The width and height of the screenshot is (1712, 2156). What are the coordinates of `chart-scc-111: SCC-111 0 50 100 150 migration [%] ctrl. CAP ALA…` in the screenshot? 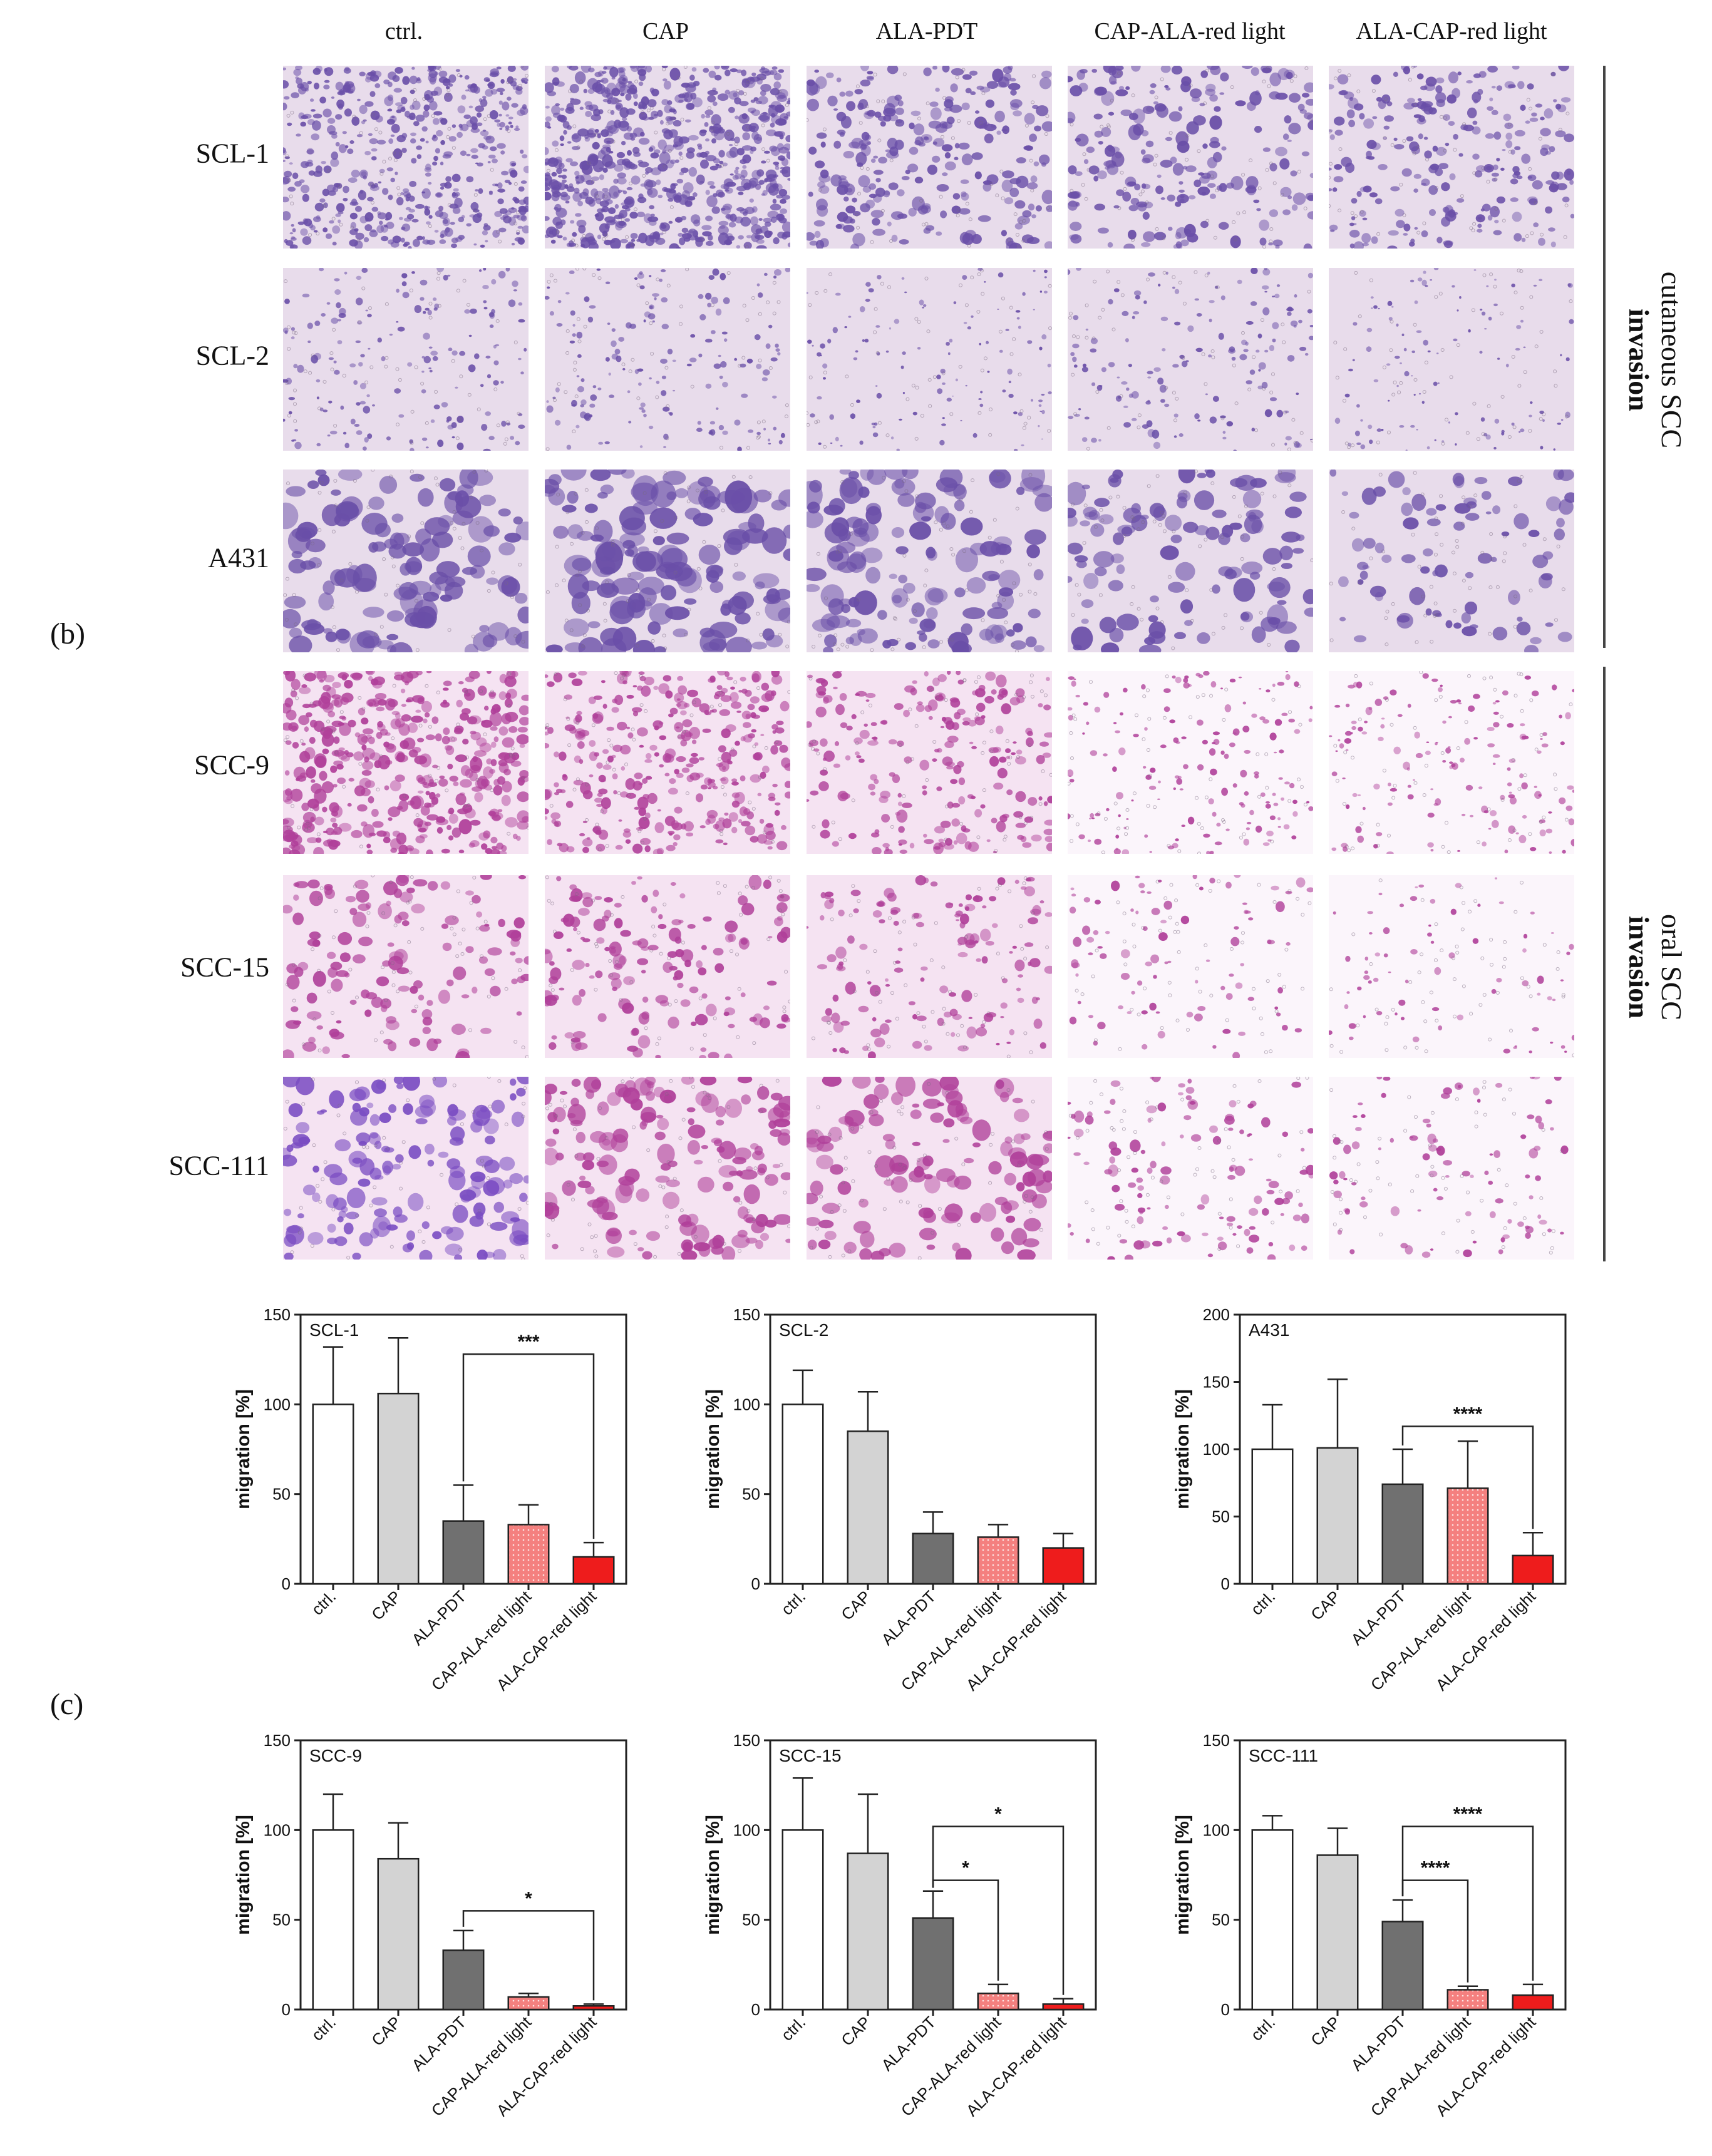 It's located at (1390, 1936).